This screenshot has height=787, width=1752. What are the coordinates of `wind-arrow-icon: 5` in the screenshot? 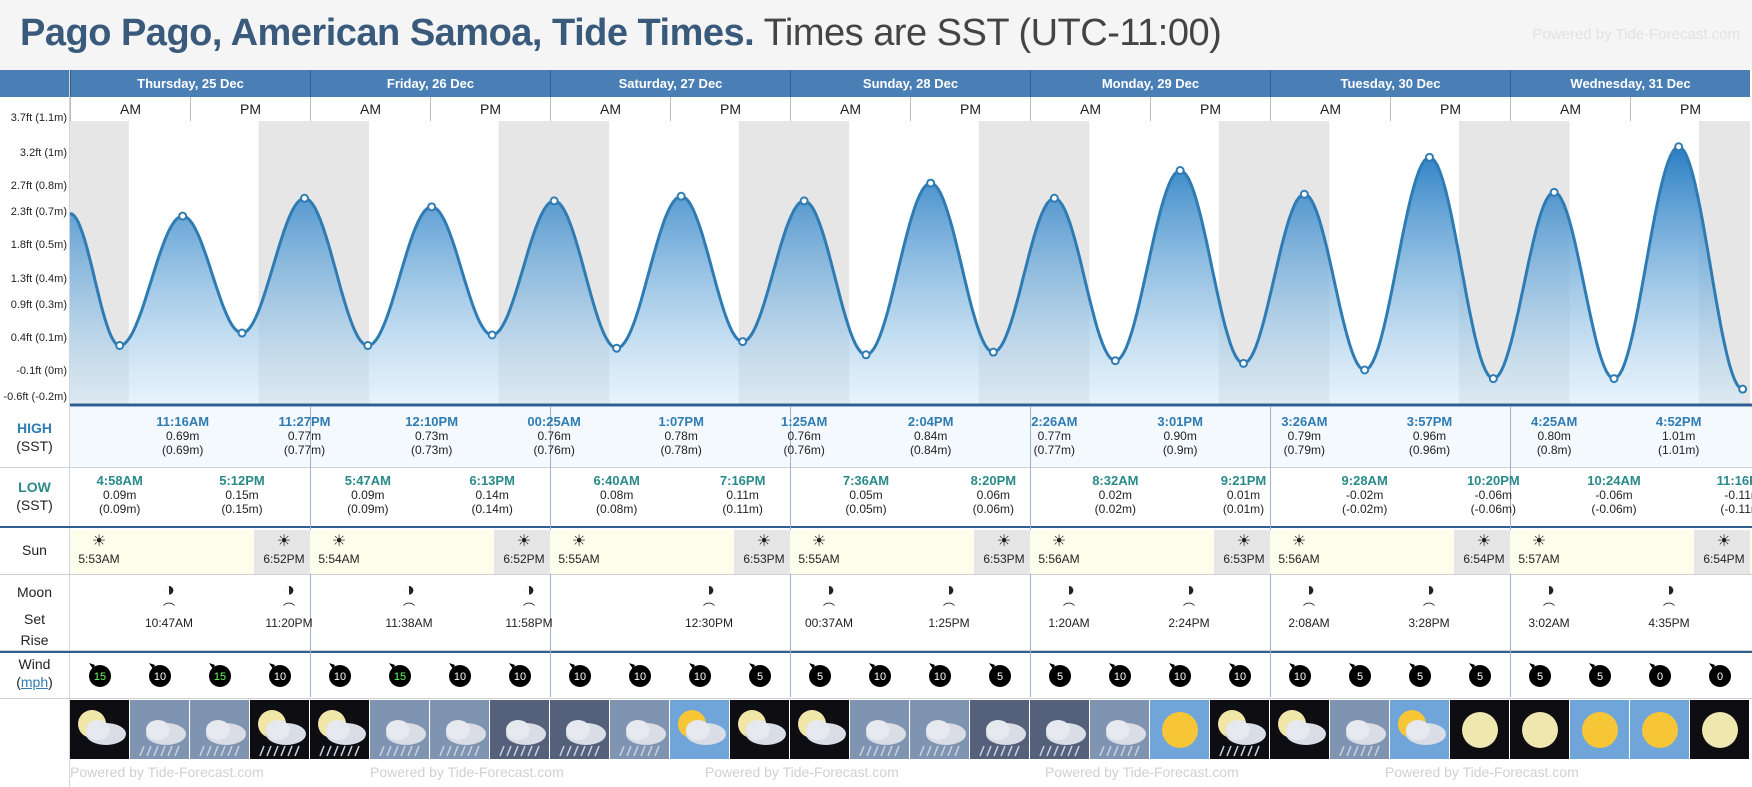 It's located at (1060, 675).